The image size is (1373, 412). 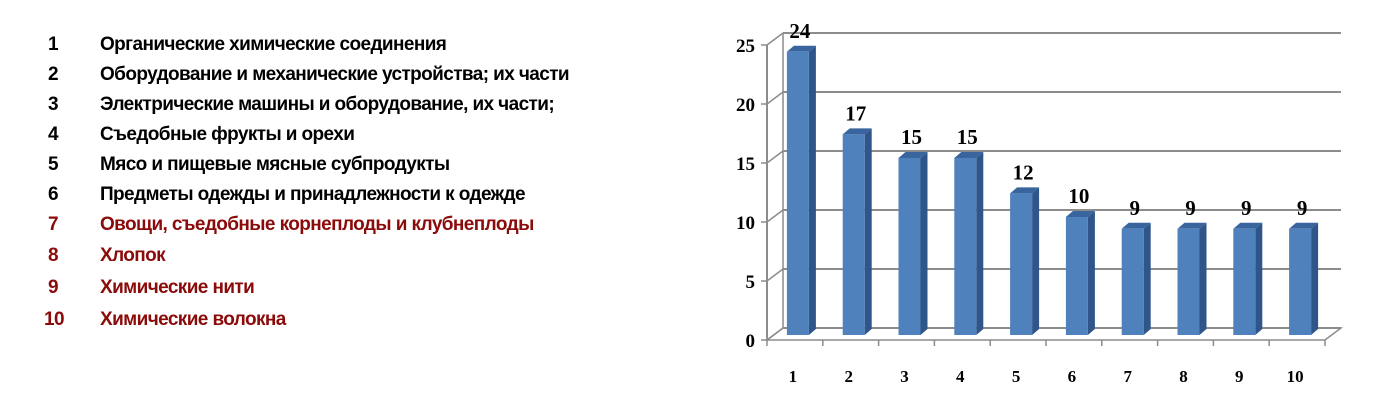 I want to click on x-tick-label: 7, so click(x=1127, y=376).